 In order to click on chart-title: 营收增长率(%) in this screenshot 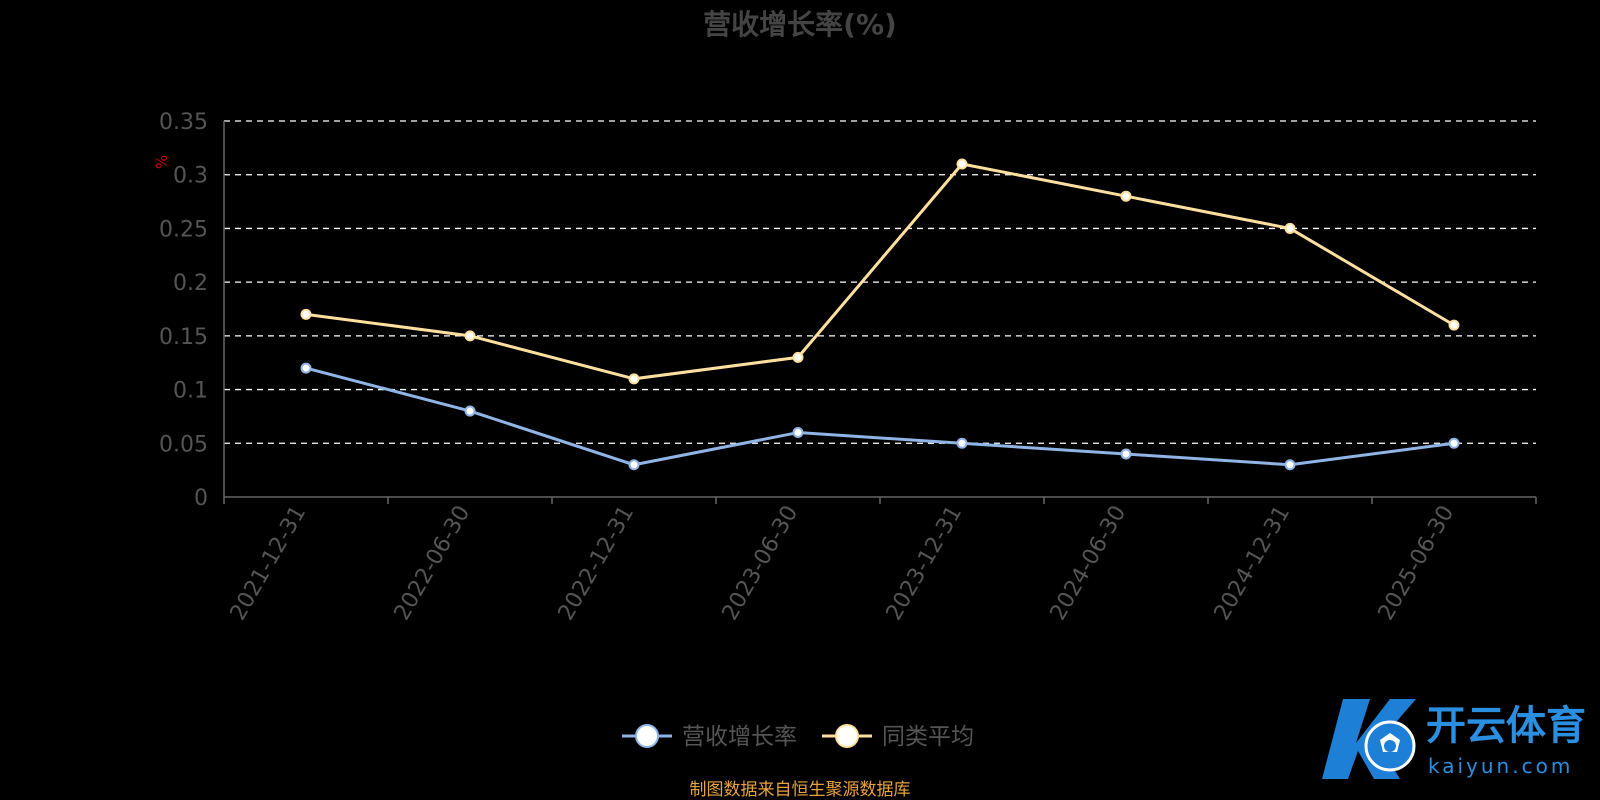, I will do `click(800, 24)`.